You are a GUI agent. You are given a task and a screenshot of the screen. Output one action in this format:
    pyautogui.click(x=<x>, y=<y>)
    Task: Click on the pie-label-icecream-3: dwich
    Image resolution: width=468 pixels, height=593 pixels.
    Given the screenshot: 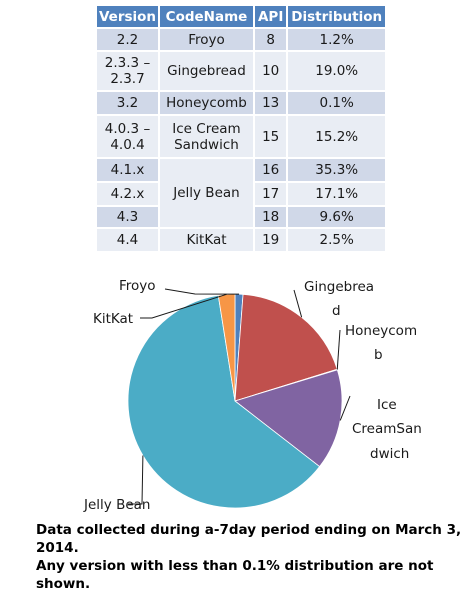 What is the action you would take?
    pyautogui.click(x=390, y=454)
    